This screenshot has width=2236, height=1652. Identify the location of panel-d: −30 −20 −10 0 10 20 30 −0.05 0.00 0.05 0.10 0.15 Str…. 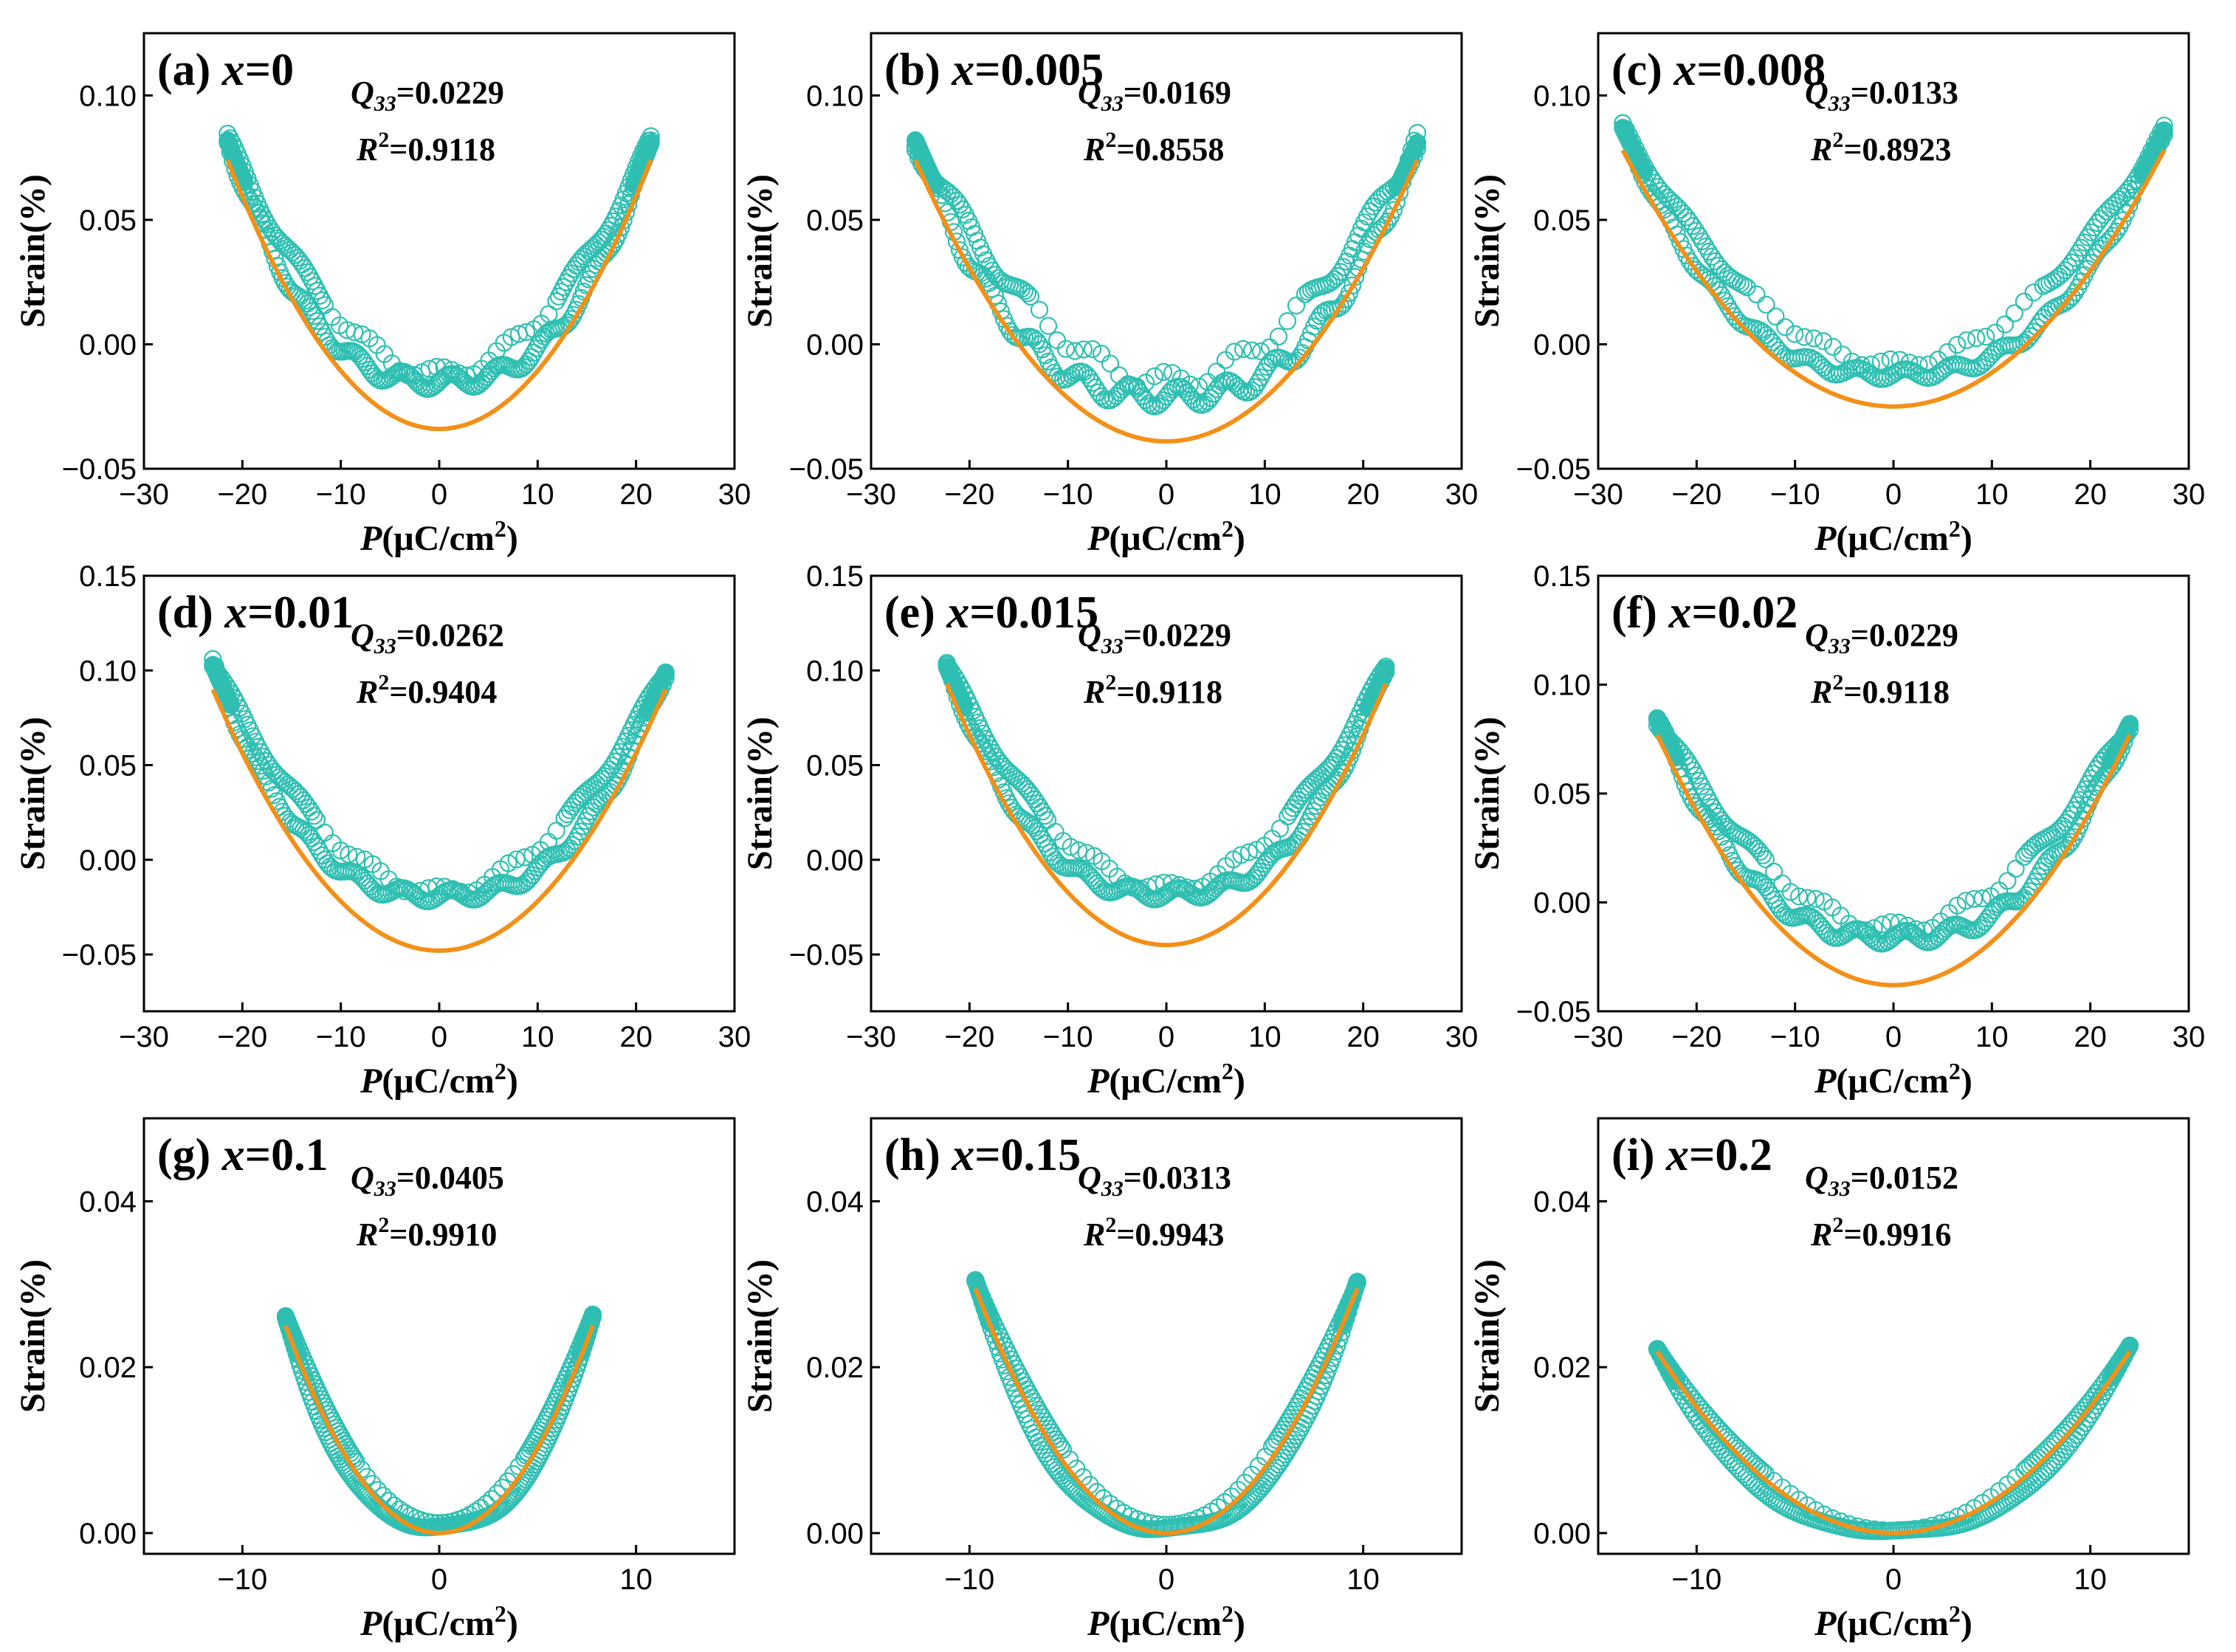
(382, 830).